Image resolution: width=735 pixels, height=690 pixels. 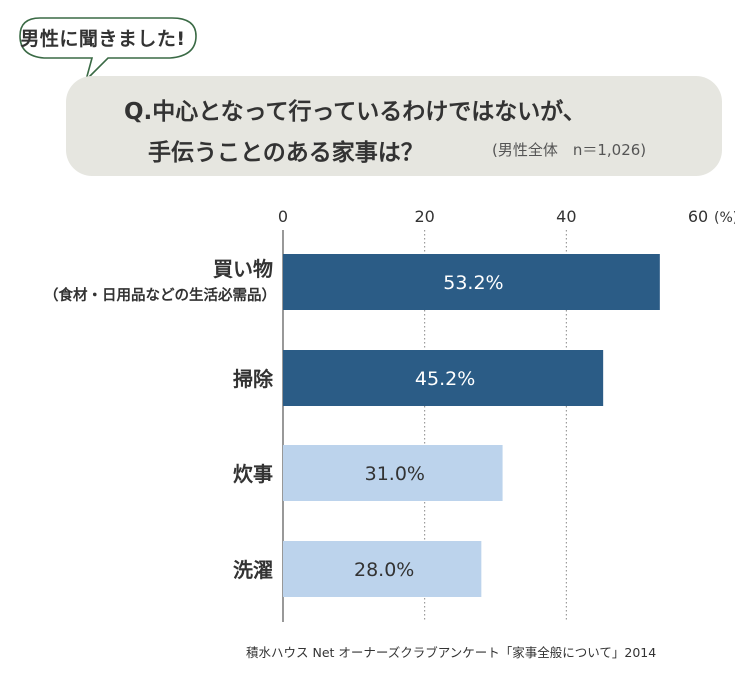 What do you see at coordinates (724, 218) in the screenshot?
I see `x-unit-label: (%)` at bounding box center [724, 218].